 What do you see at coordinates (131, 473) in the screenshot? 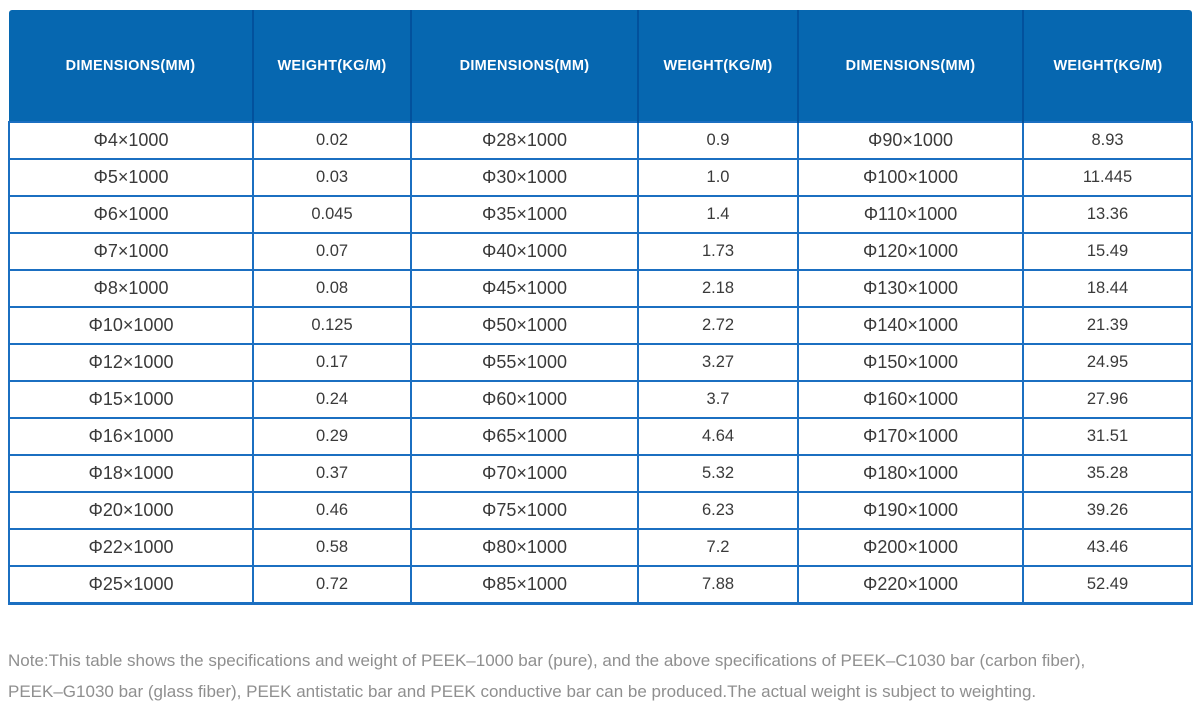
I see `dimension-cell: Φ18×1000` at bounding box center [131, 473].